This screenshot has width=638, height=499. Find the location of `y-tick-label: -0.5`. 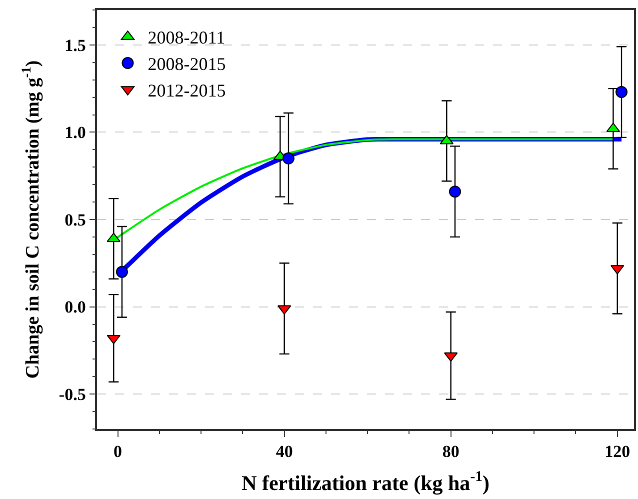

y-tick-label: -0.5 is located at coordinates (72, 394).